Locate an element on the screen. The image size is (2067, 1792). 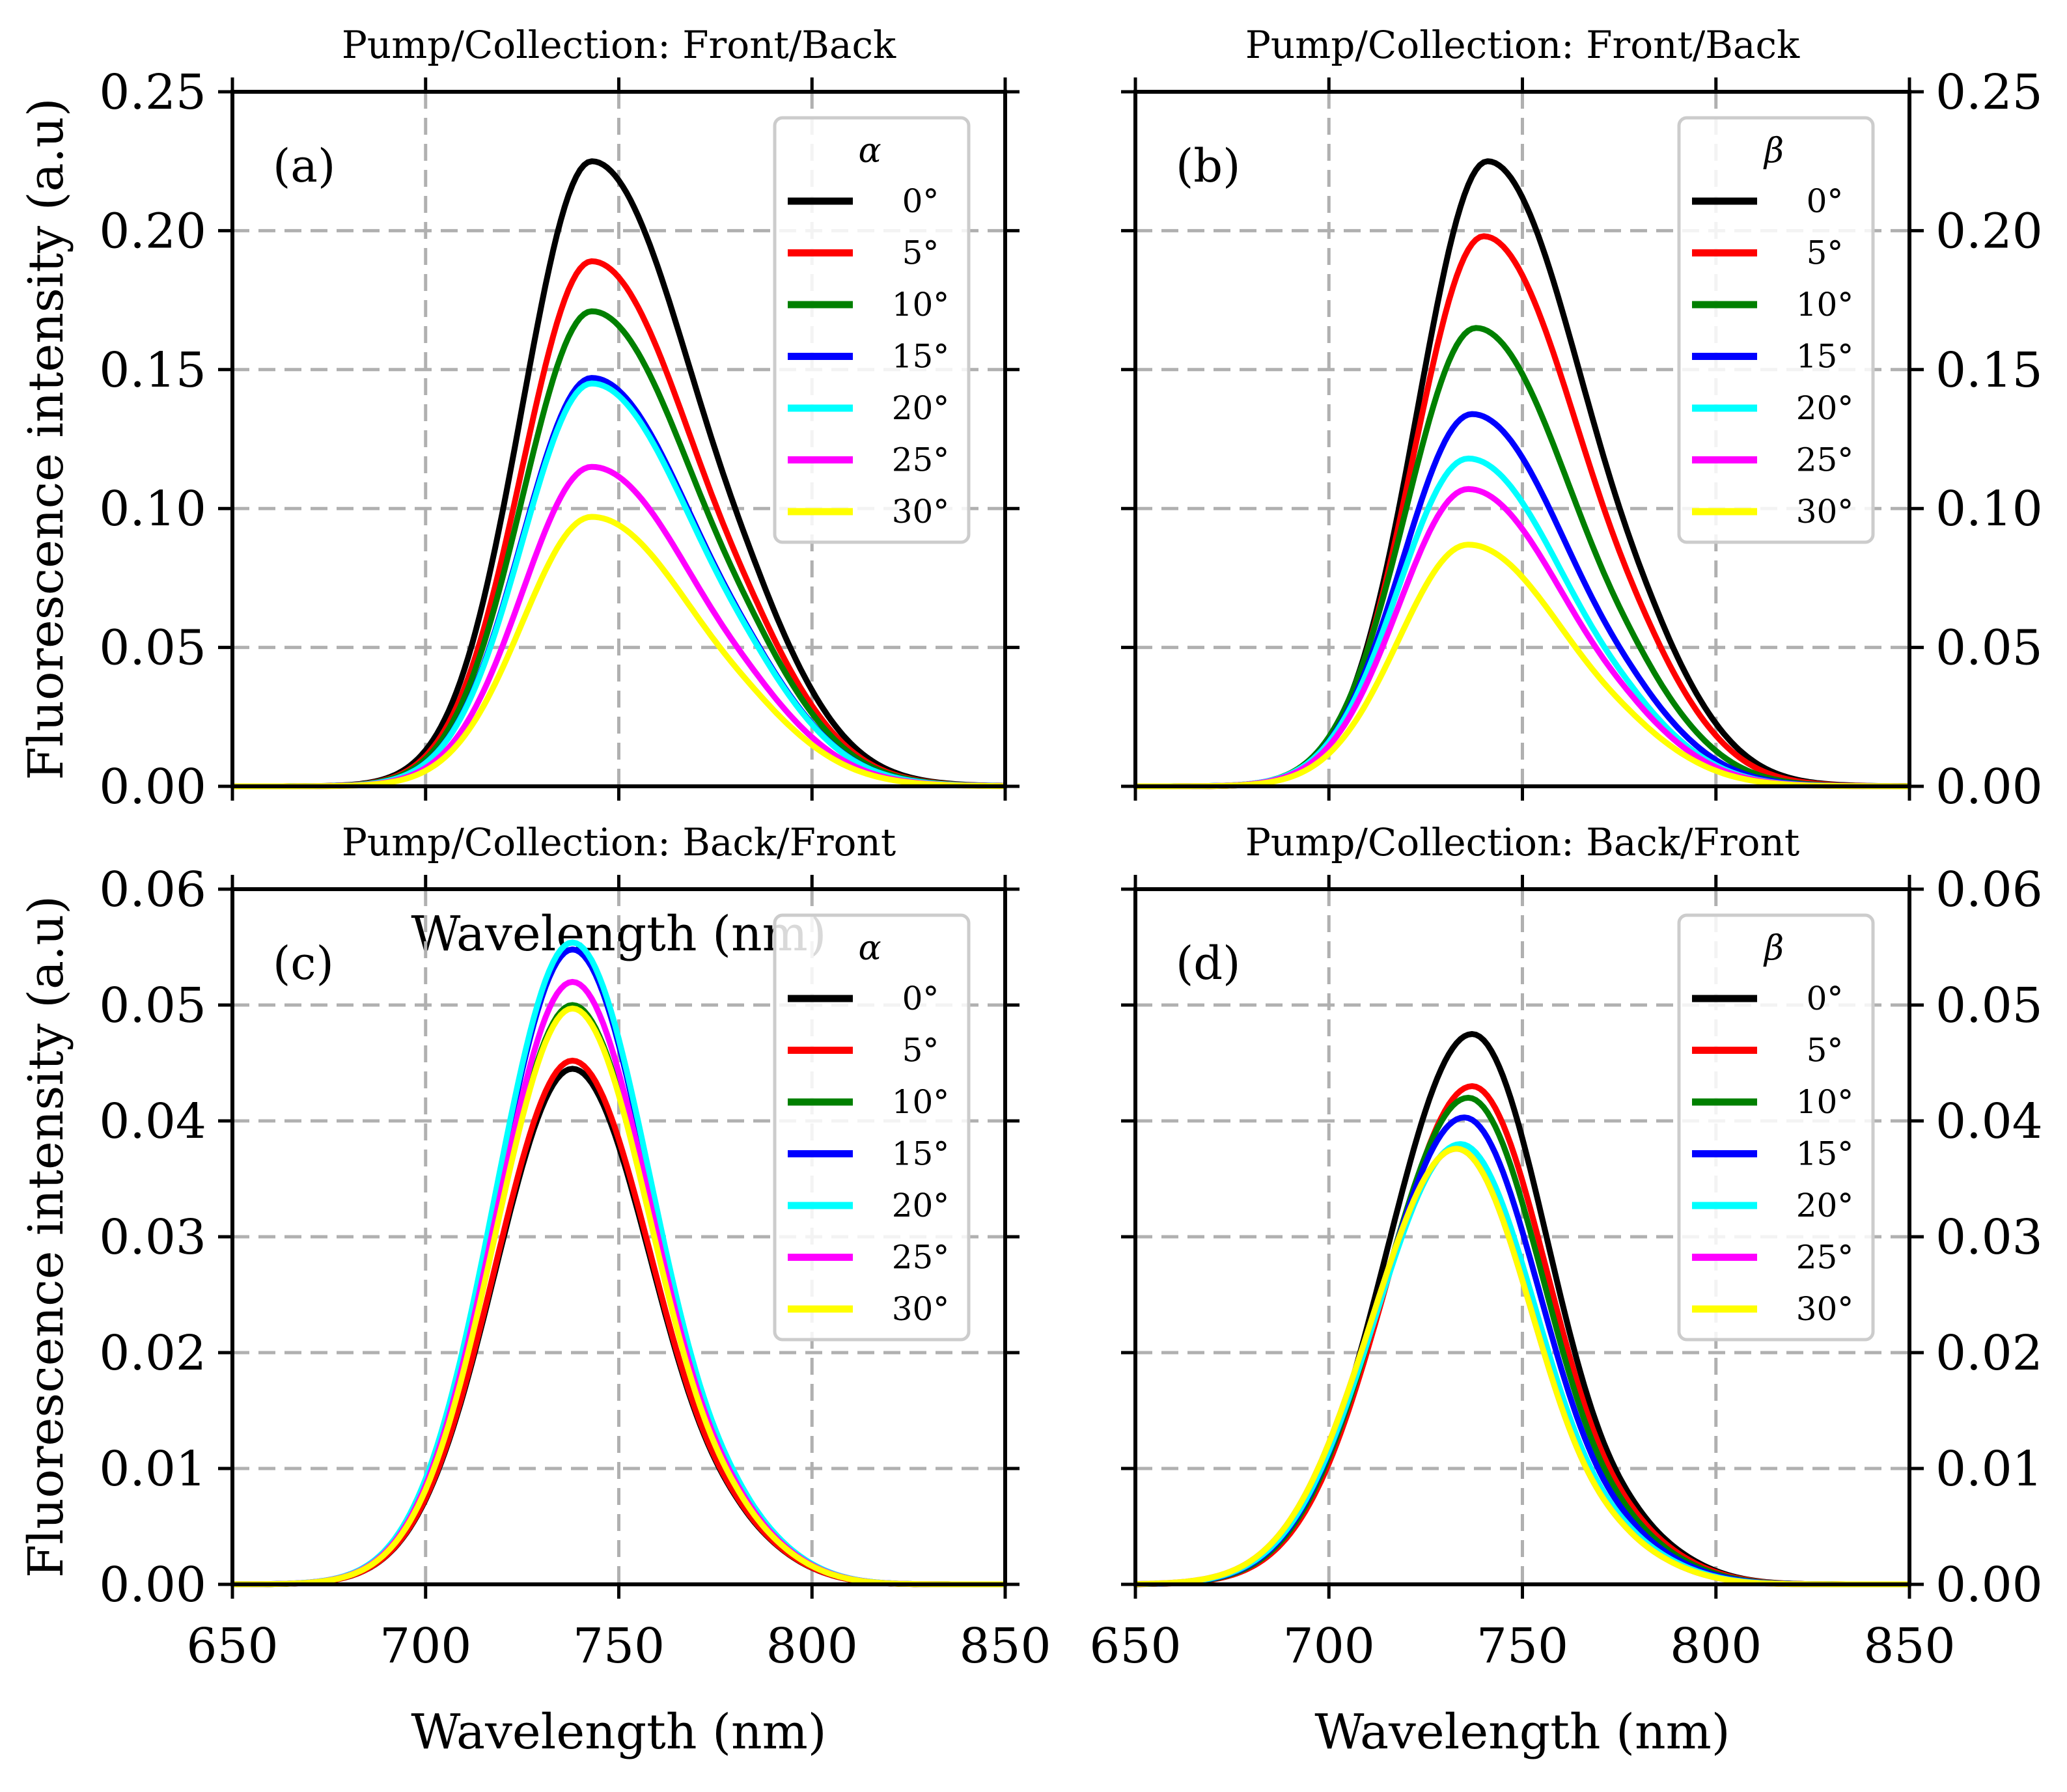
panel-label: (d) is located at coordinates (1208, 963).